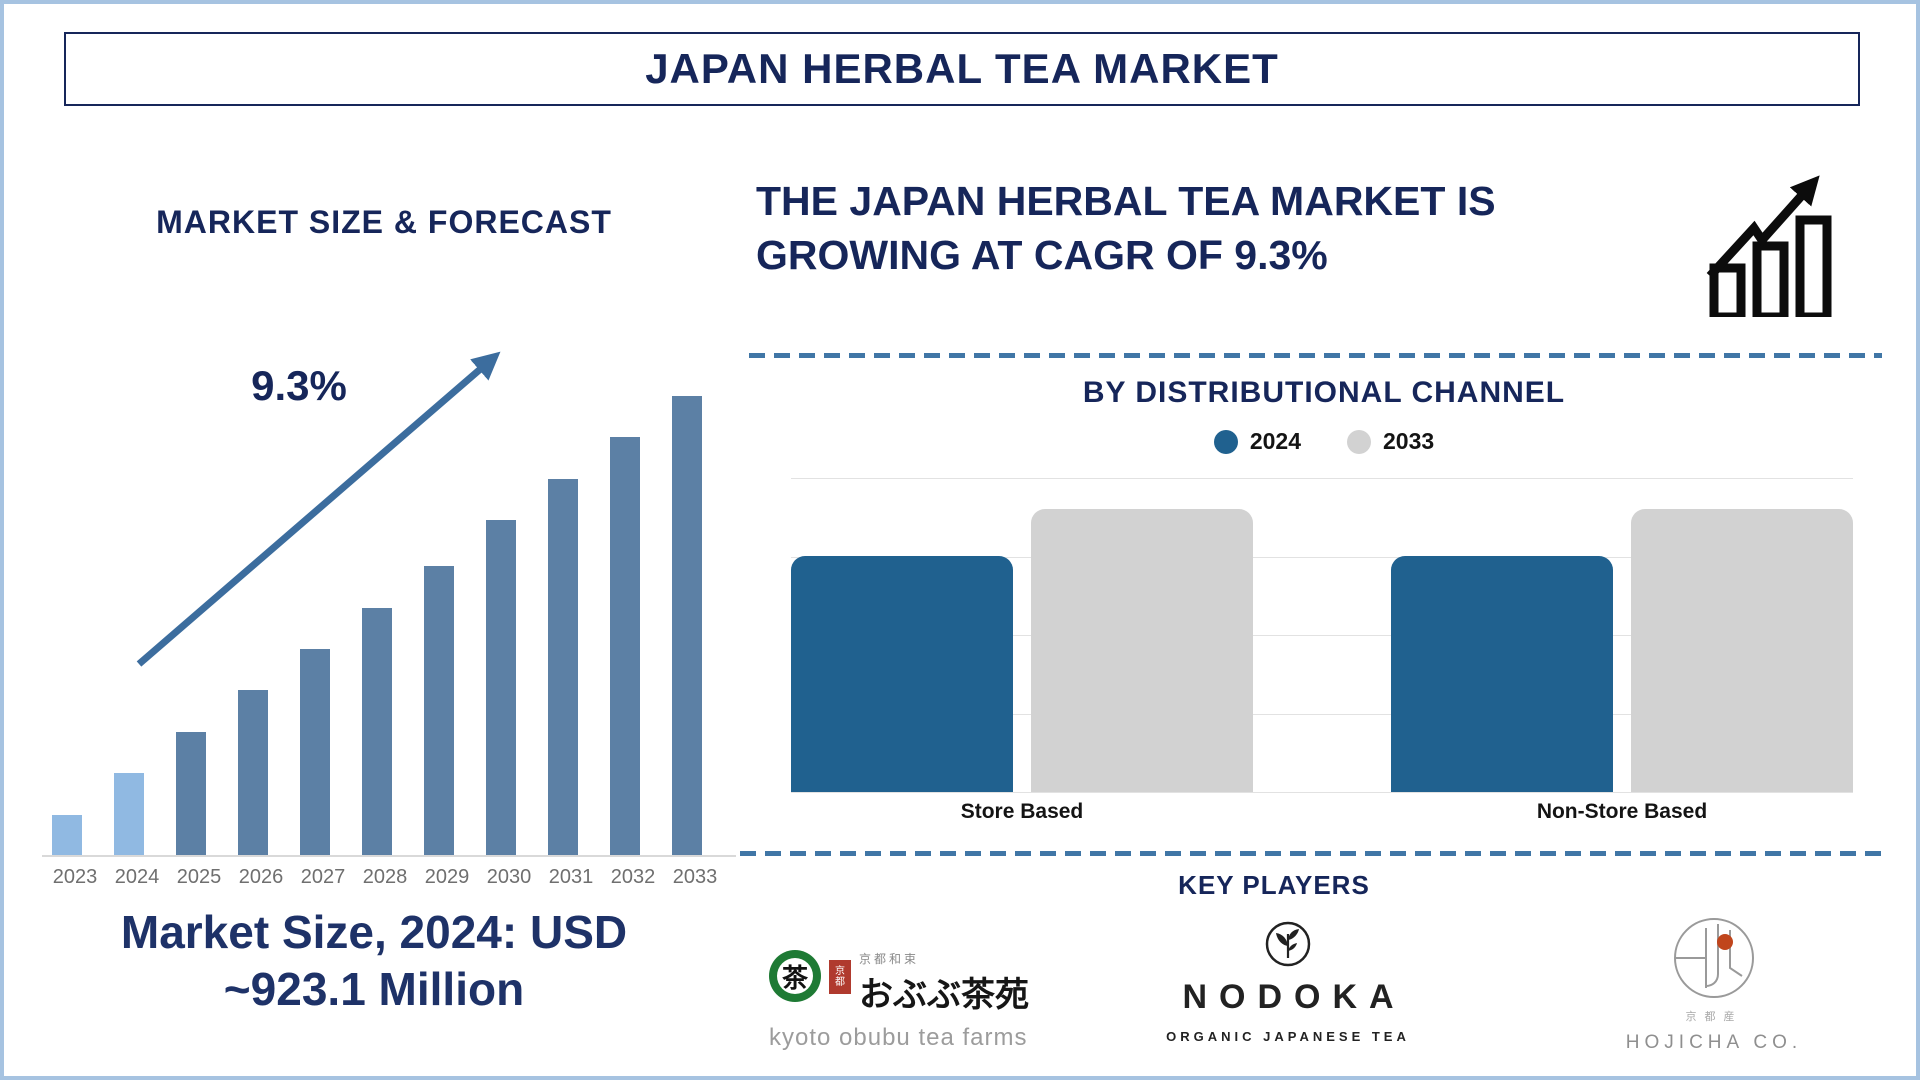 The width and height of the screenshot is (1920, 1080). I want to click on year-label-2025: 2025, so click(199, 877).